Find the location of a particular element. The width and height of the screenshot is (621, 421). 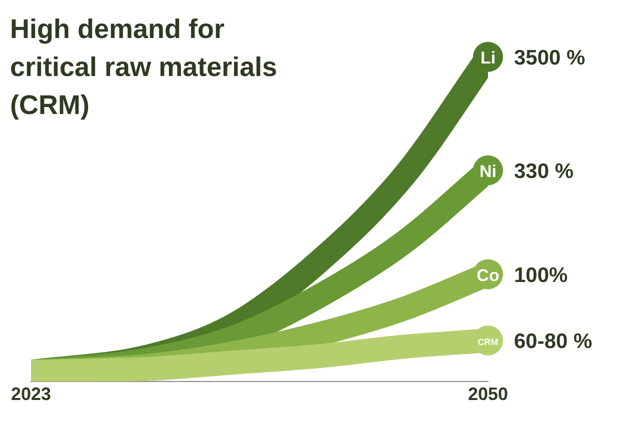

text: 60-80 % is located at coordinates (553, 342).